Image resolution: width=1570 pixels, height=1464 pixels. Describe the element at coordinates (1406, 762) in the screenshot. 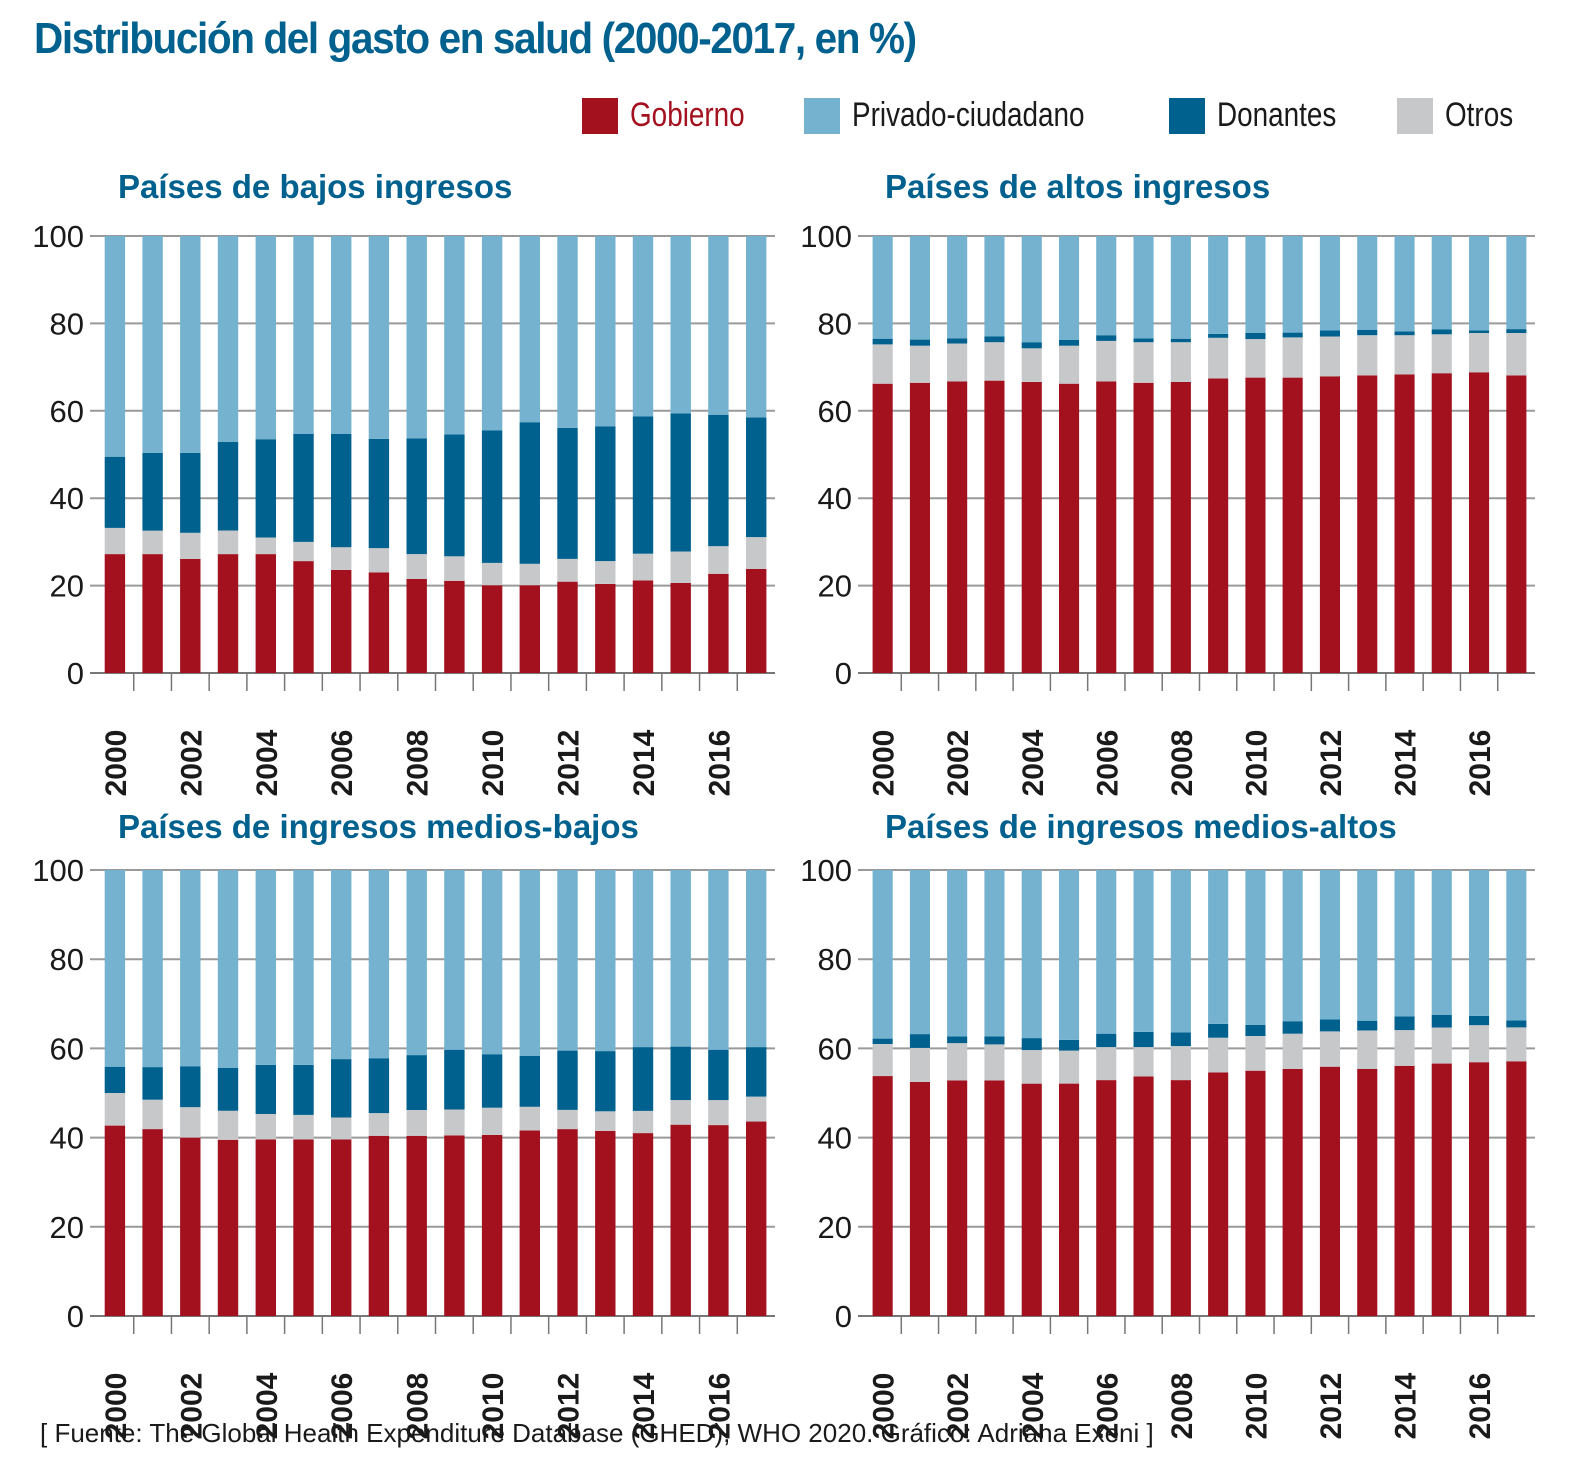

I see `x-tick-label: 2014` at that location.